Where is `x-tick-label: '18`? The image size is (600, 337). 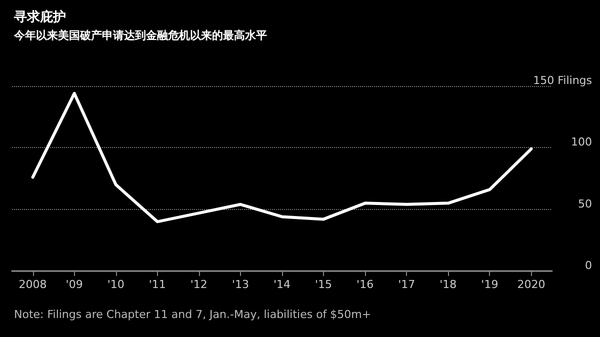 x-tick-label: '18 is located at coordinates (448, 284).